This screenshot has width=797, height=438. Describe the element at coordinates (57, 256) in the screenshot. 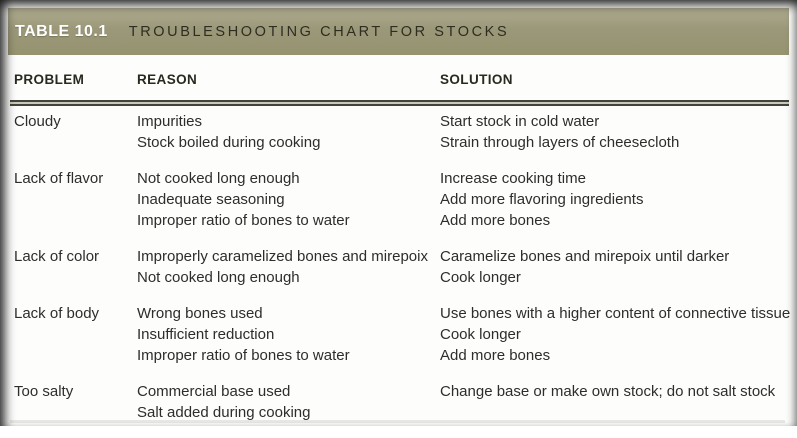

I see `problem-cell: Lack of color` at that location.